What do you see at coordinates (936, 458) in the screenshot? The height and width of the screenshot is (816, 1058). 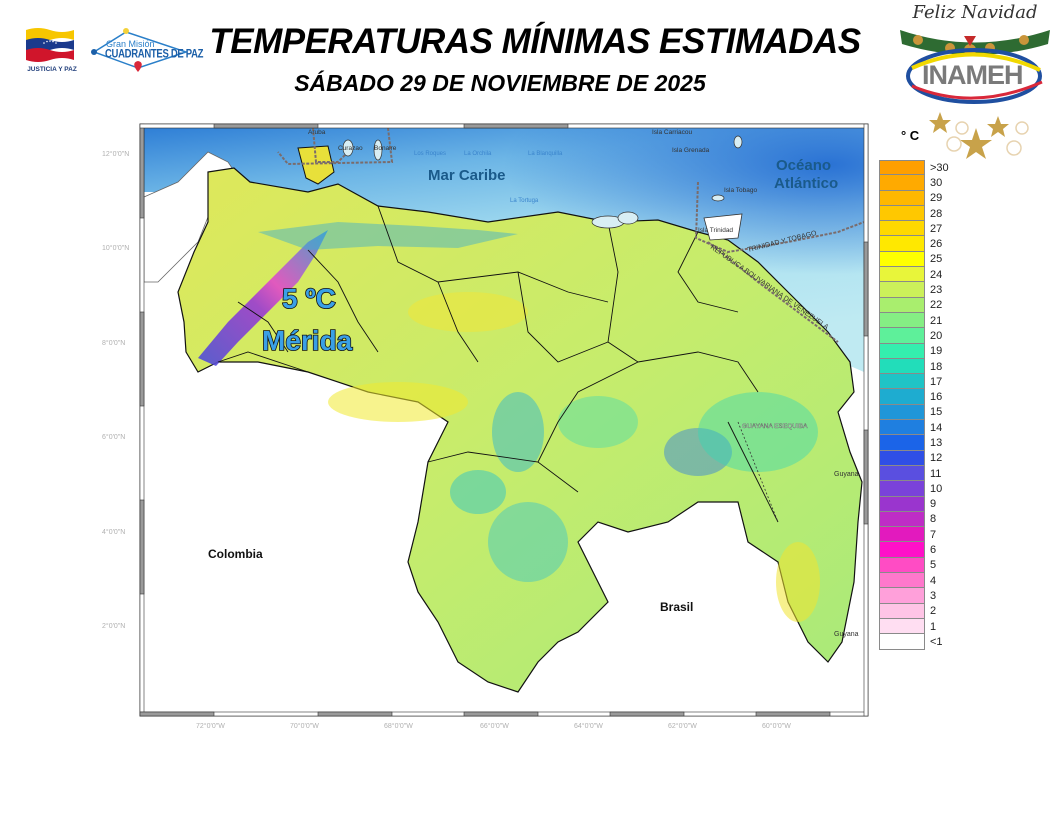 I see `legend-label: 12` at bounding box center [936, 458].